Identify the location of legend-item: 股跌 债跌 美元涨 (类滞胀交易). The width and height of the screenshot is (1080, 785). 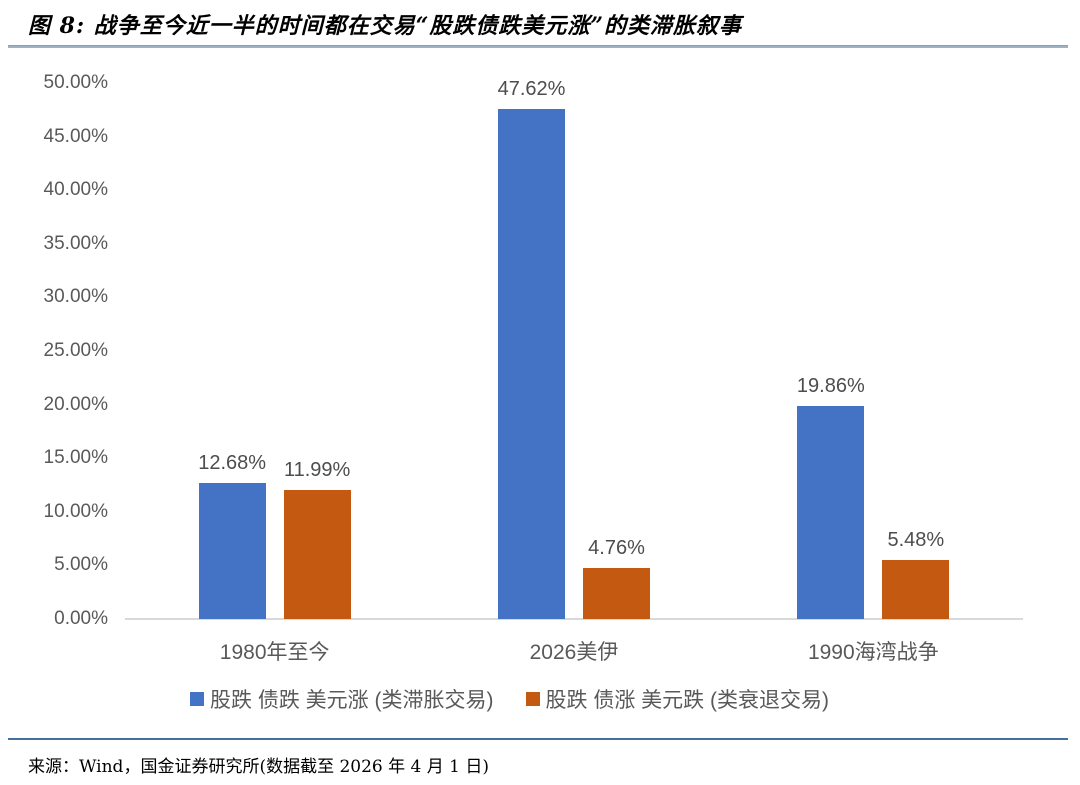
(342, 699).